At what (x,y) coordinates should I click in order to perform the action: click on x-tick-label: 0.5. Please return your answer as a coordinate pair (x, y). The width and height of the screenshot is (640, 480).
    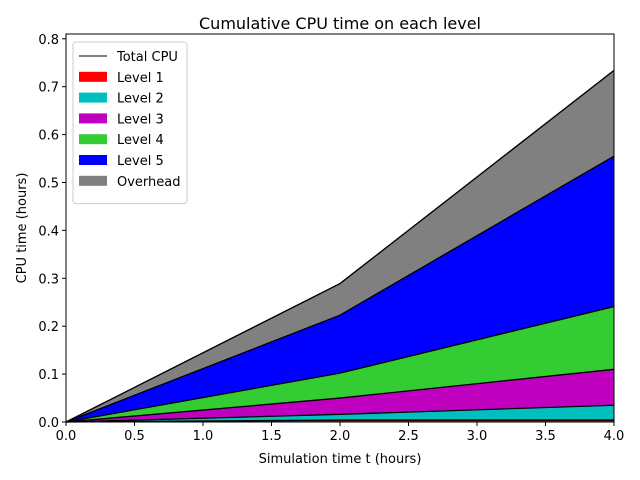
    Looking at the image, I should click on (134, 436).